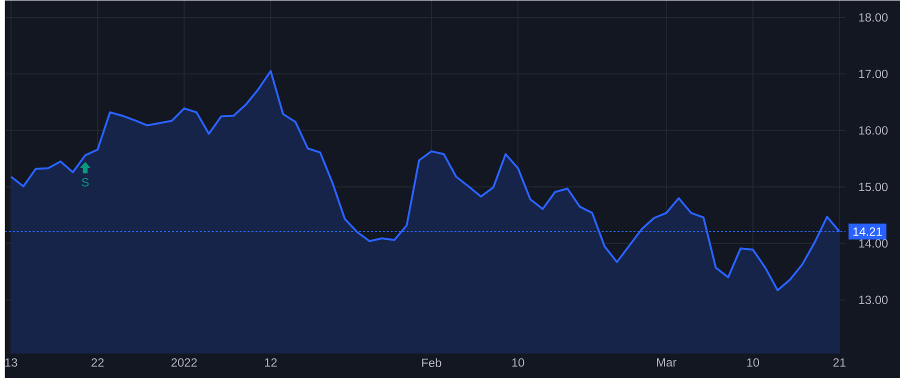  I want to click on y-tick-label: 16.00, so click(873, 130).